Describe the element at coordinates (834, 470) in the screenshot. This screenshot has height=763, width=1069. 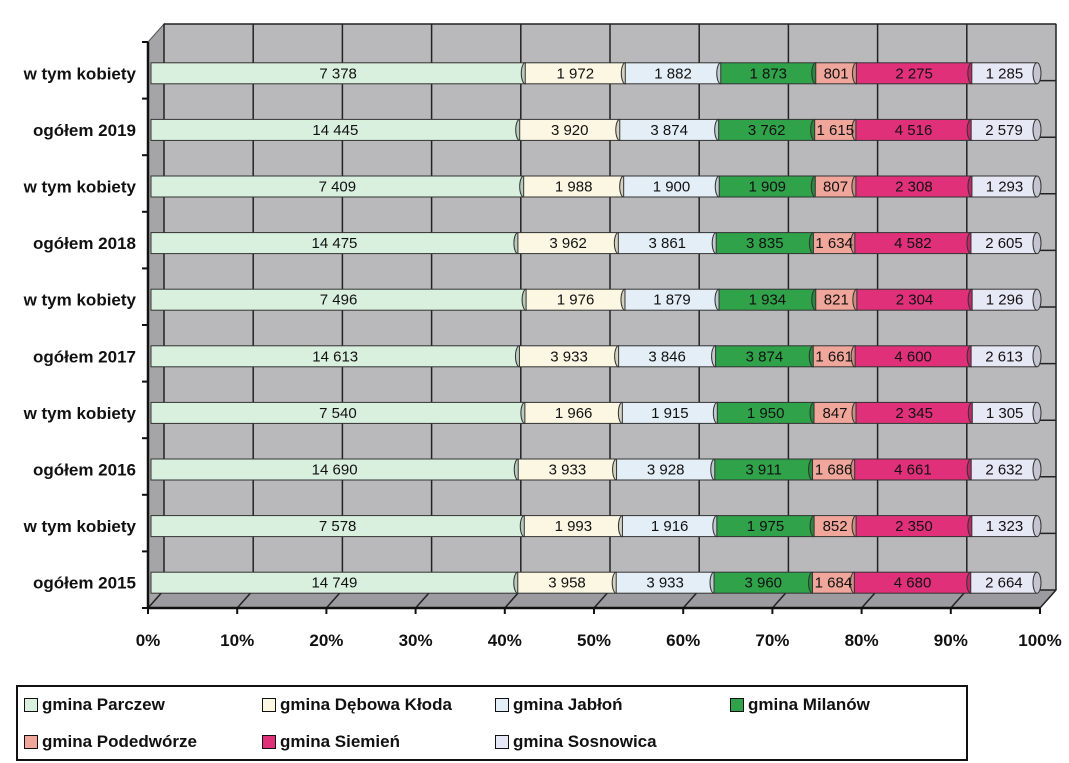
I see `data-label: 1 686` at that location.